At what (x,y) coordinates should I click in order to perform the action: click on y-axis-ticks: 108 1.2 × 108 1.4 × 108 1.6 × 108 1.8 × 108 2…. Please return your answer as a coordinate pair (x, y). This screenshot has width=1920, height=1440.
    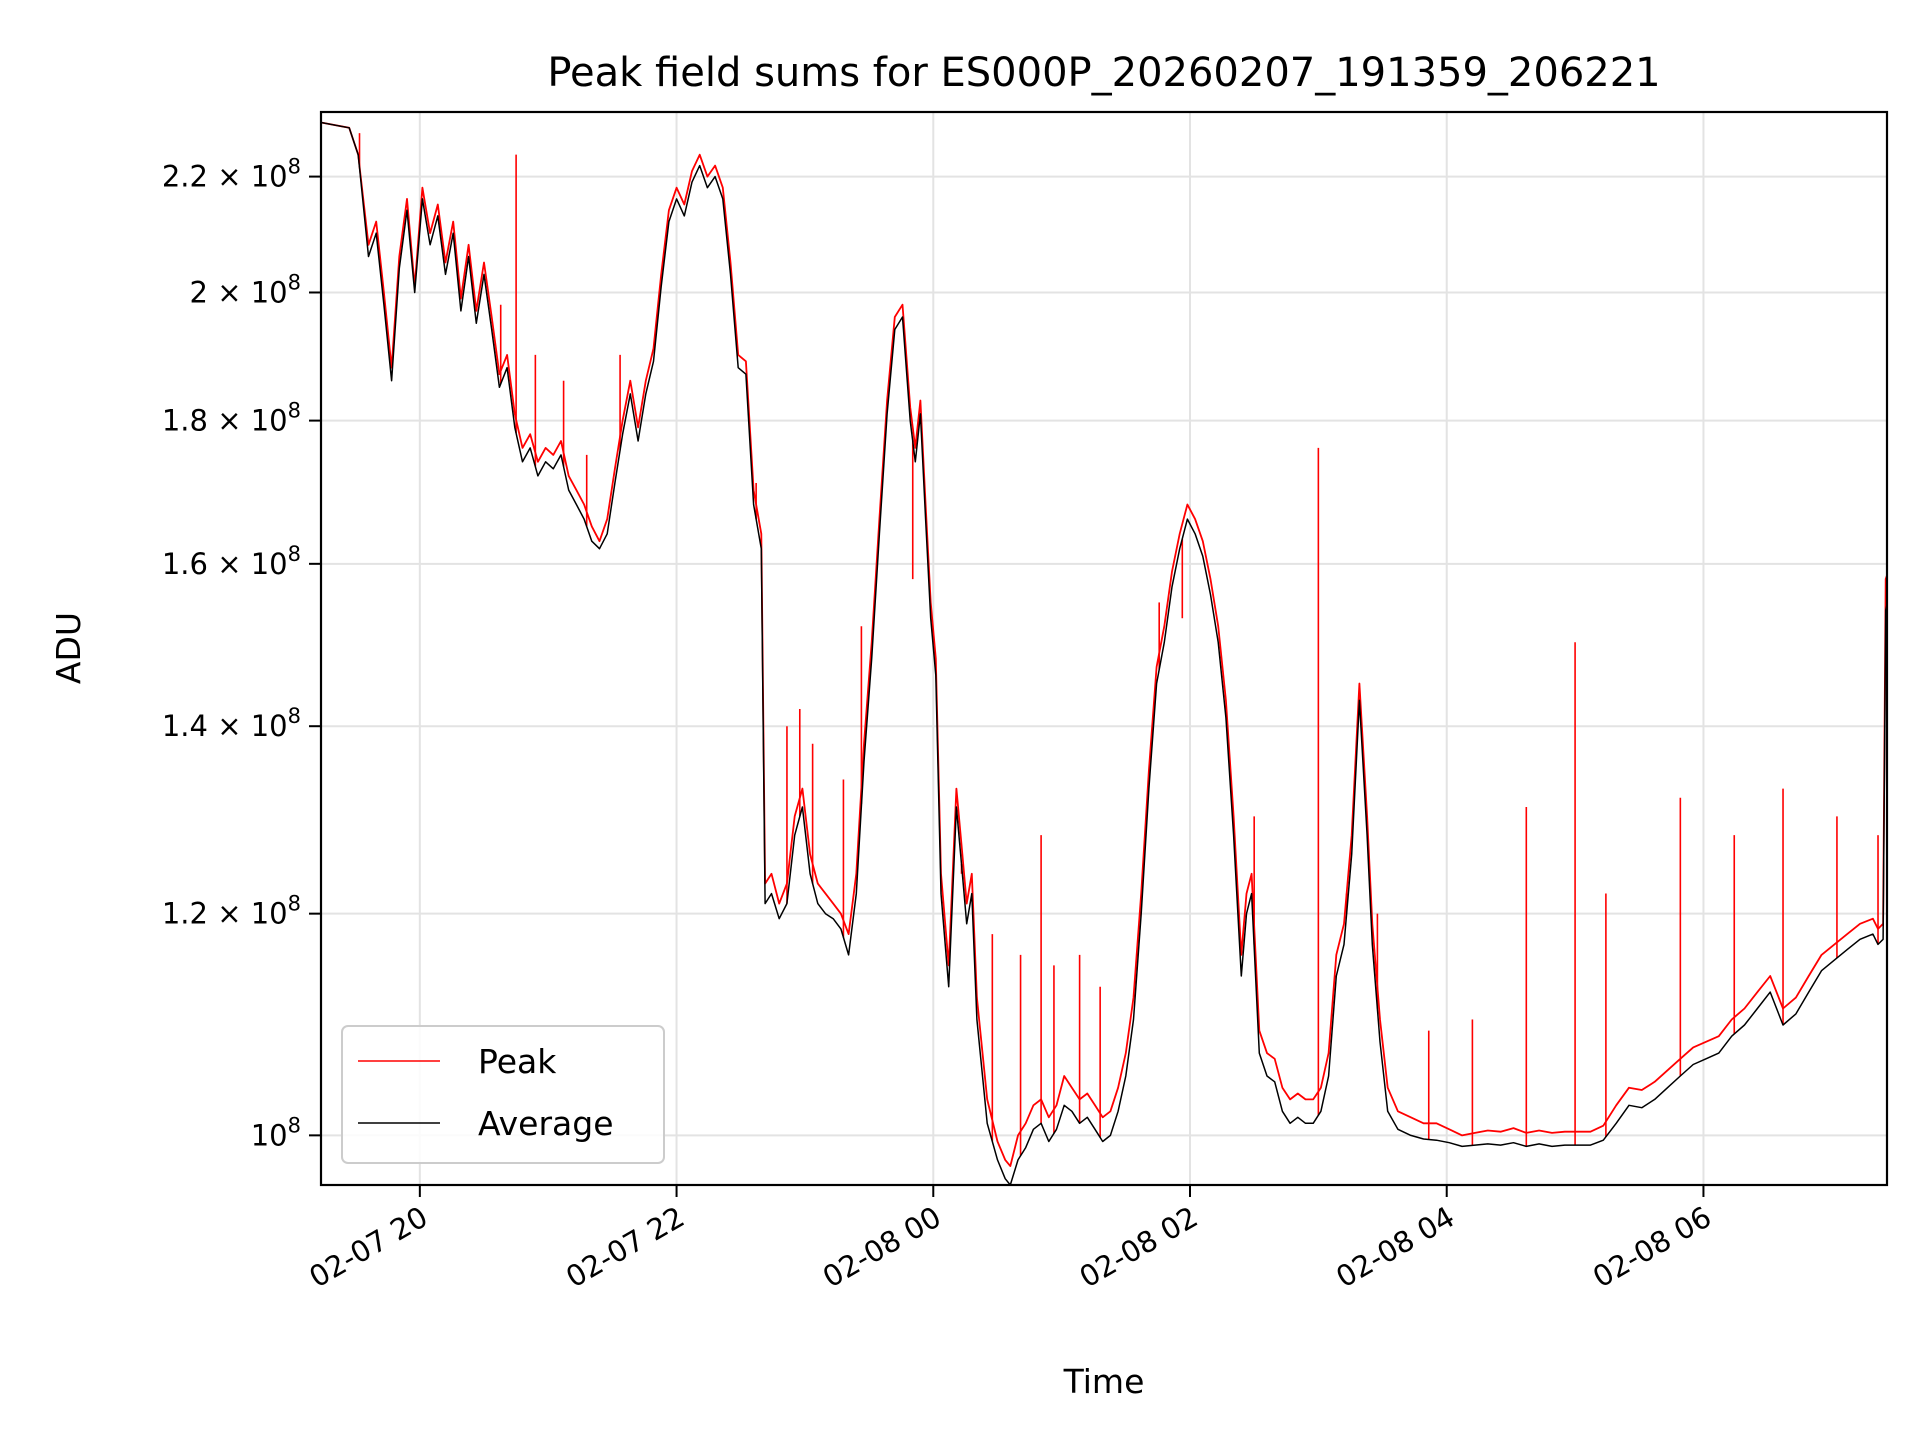
    Looking at the image, I should click on (241, 653).